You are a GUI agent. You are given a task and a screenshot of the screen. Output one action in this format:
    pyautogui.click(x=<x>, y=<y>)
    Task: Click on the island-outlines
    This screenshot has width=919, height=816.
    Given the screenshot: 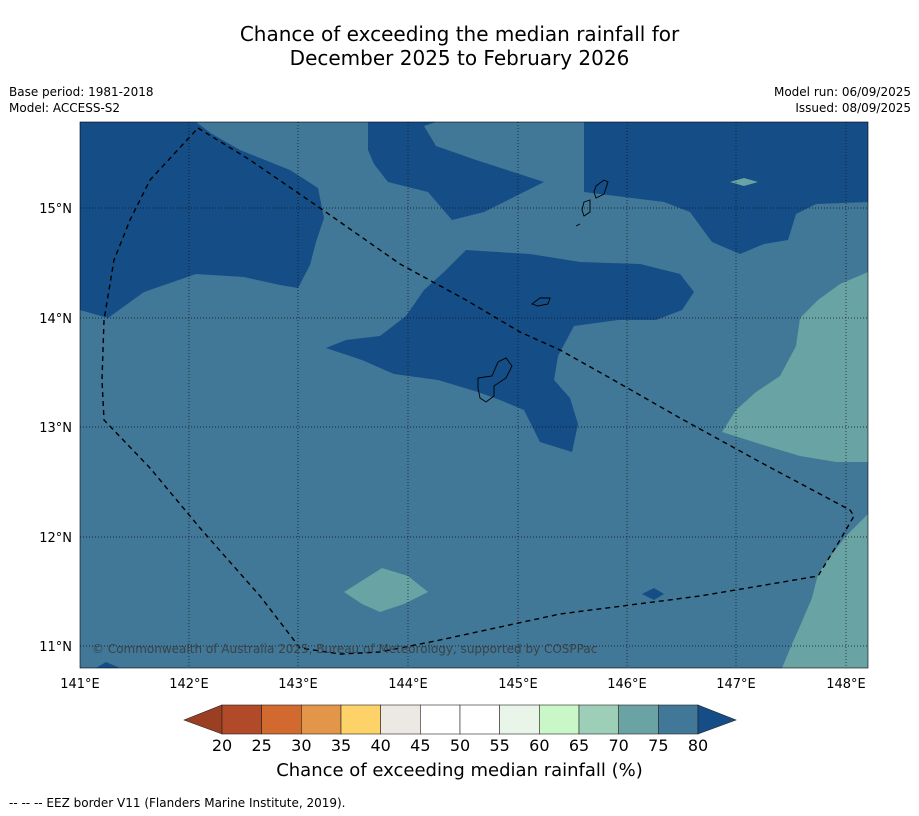 What is the action you would take?
    pyautogui.click(x=543, y=291)
    